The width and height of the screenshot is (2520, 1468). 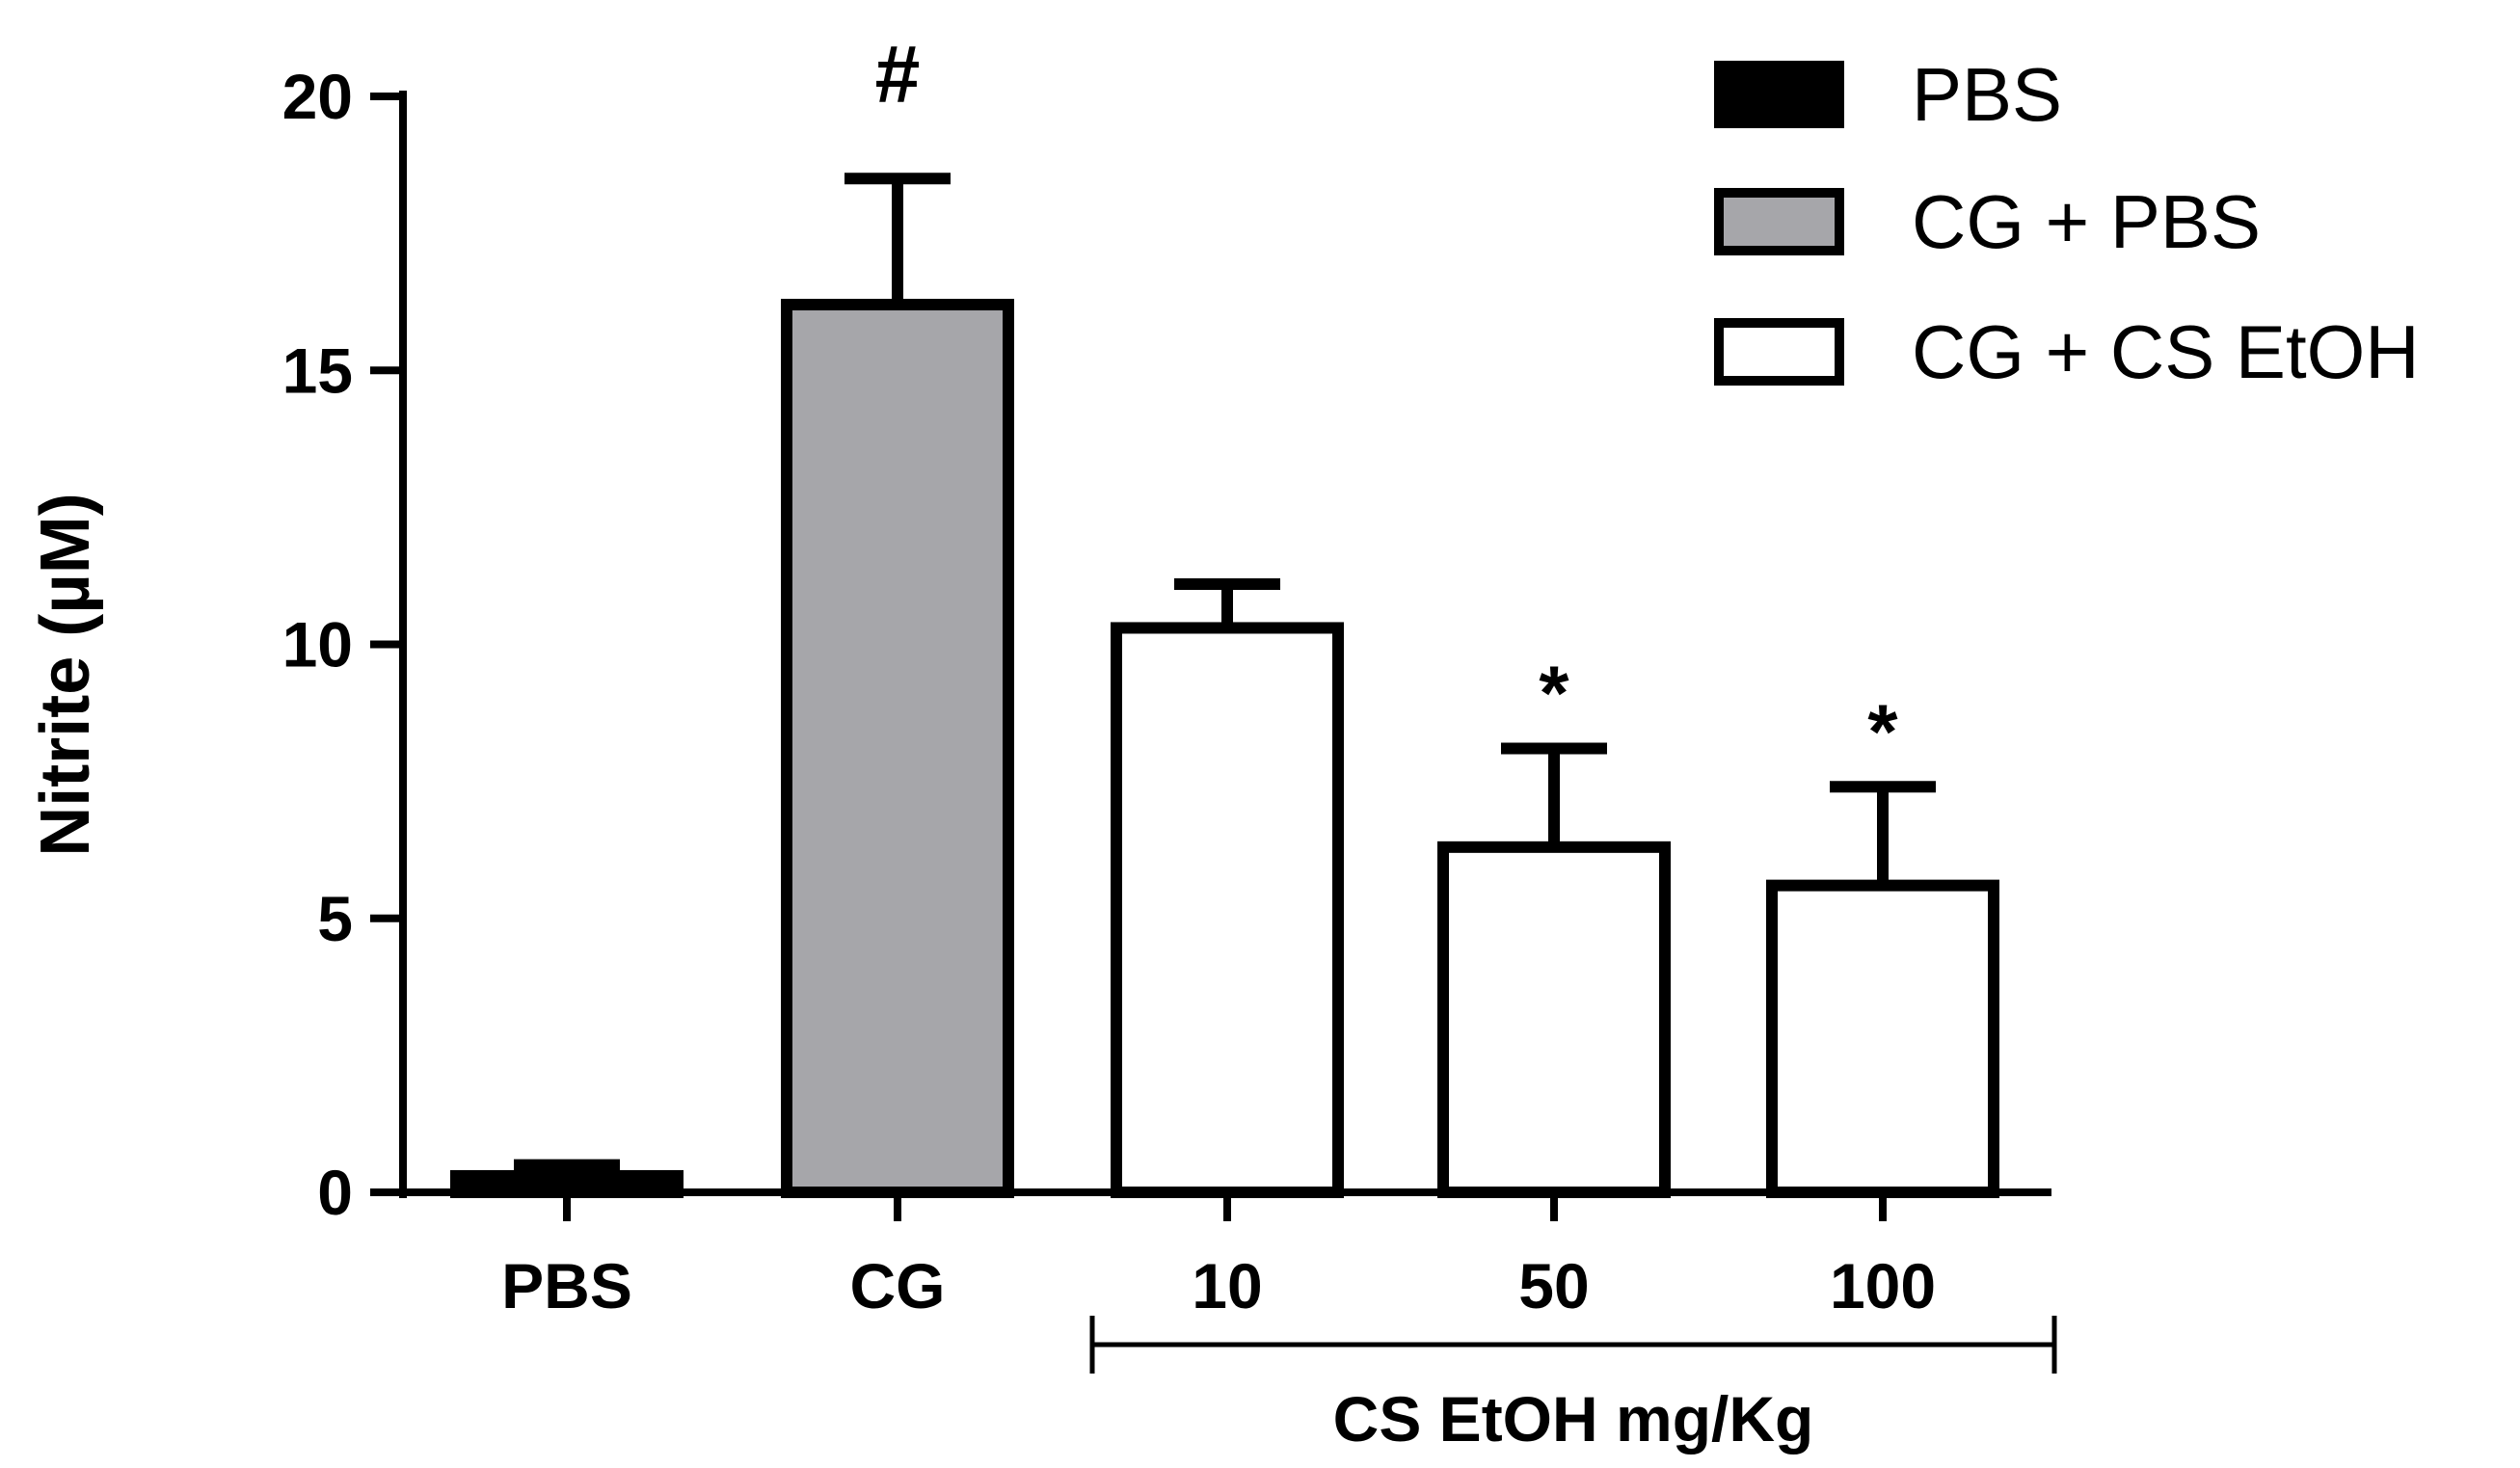 What do you see at coordinates (2086, 221) in the screenshot?
I see `legend-label-2: CG + PBS` at bounding box center [2086, 221].